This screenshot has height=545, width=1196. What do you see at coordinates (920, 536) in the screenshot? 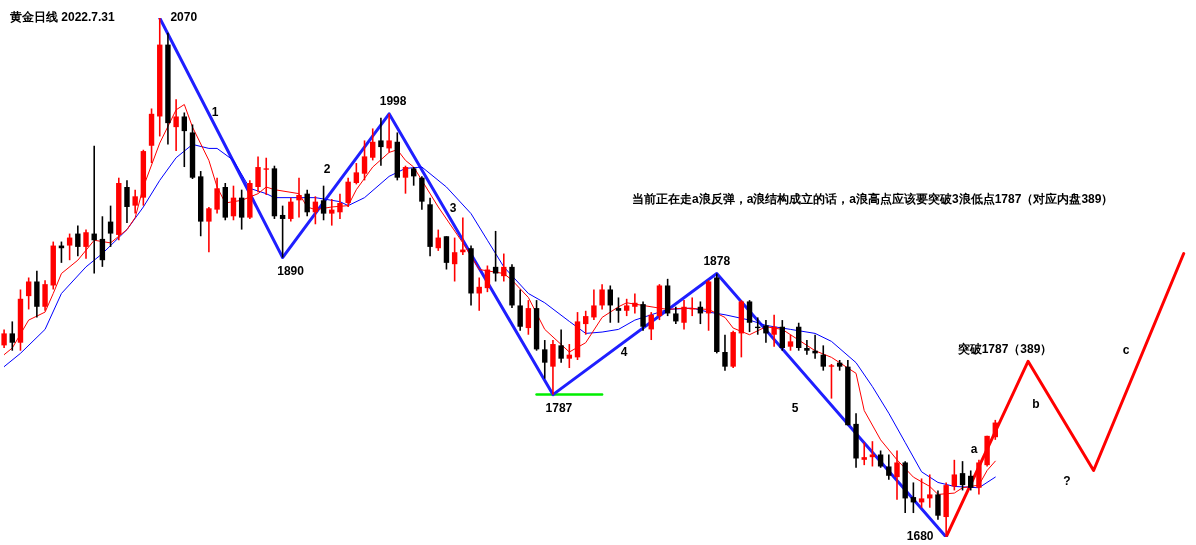
I see `data-label: 1680` at bounding box center [920, 536].